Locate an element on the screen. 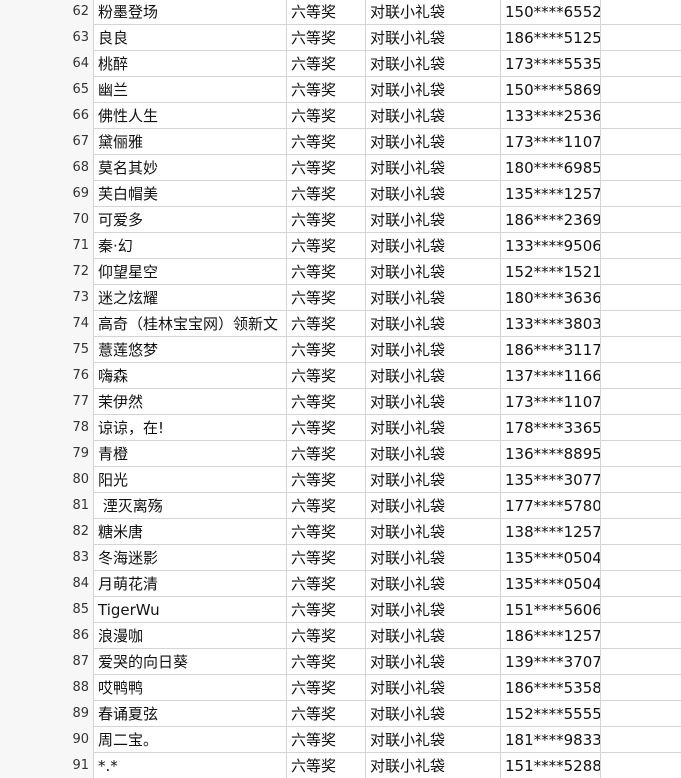  row-number: 85 is located at coordinates (47, 610).